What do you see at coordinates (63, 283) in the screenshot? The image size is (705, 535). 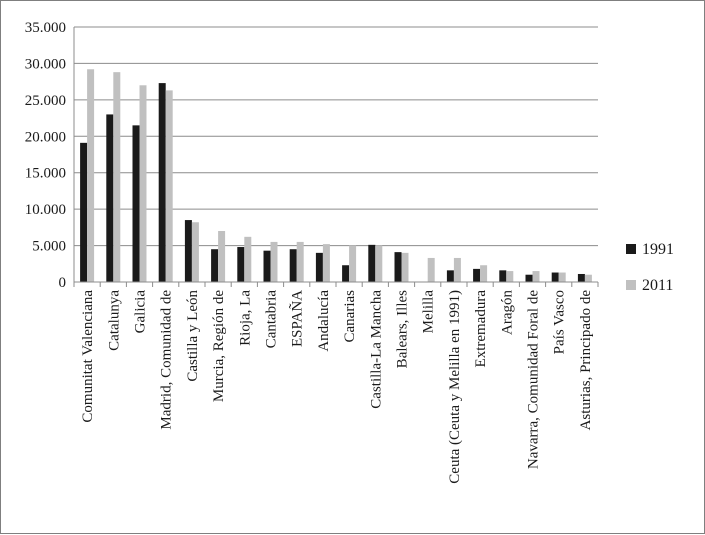 I see `y-tick-label: 0` at bounding box center [63, 283].